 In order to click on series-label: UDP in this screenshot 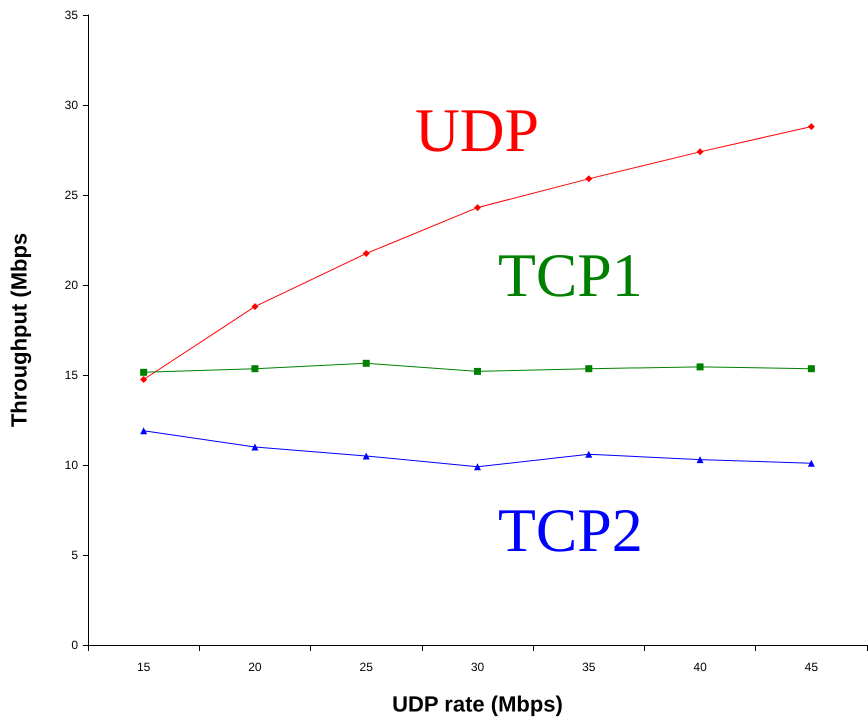, I will do `click(477, 131)`.